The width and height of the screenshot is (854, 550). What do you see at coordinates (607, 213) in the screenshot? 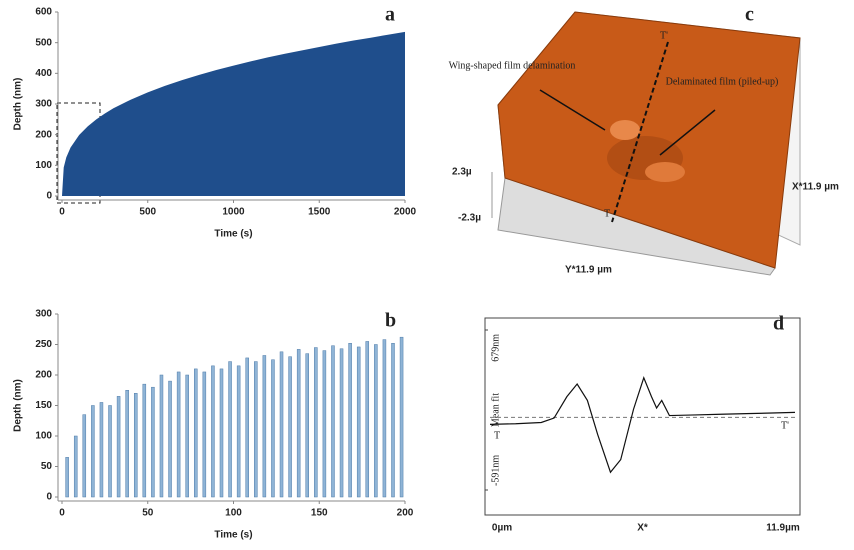
I see `annotation: T` at bounding box center [607, 213].